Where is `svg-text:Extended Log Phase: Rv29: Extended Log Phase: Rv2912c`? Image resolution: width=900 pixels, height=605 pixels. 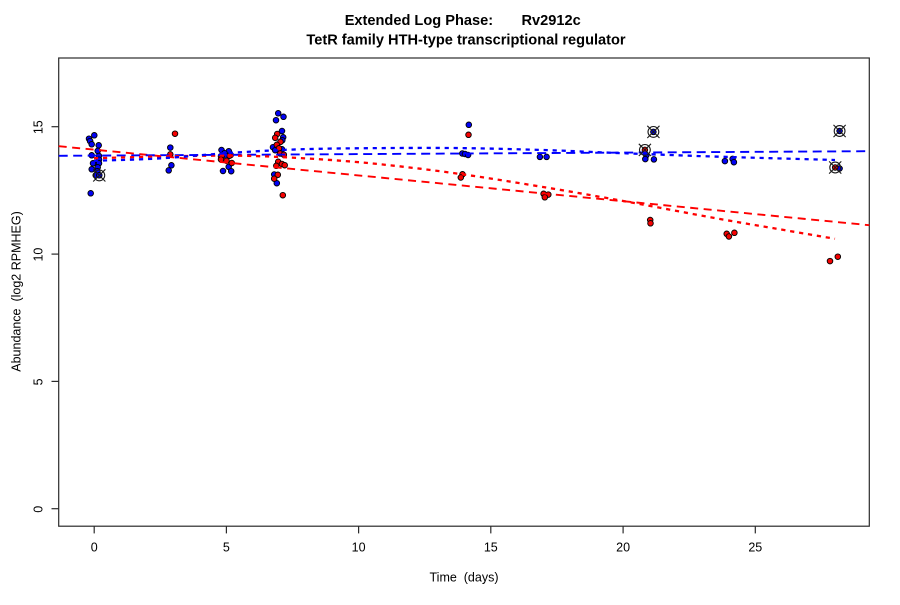 svg-text:Extended Log Phase: Rv29: Extended Log Phase: Rv2912c is located at coordinates (463, 21).